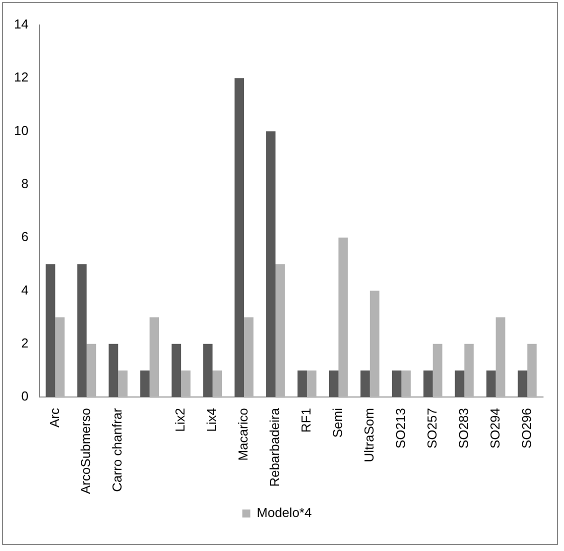 The width and height of the screenshot is (564, 551). Describe the element at coordinates (463, 428) in the screenshot. I see `x-tick-label: SO283` at that location.